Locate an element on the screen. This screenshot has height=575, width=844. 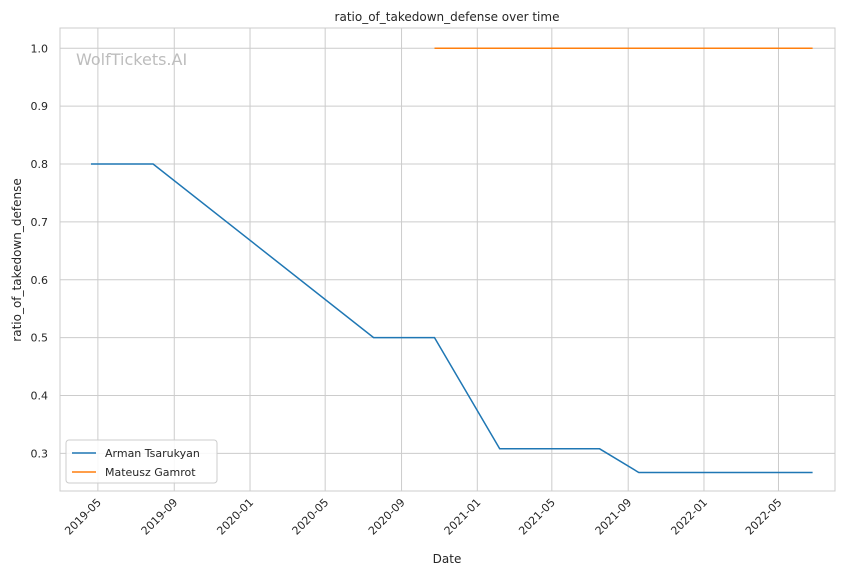
x-tick-label: 2020-05 is located at coordinates (311, 517).